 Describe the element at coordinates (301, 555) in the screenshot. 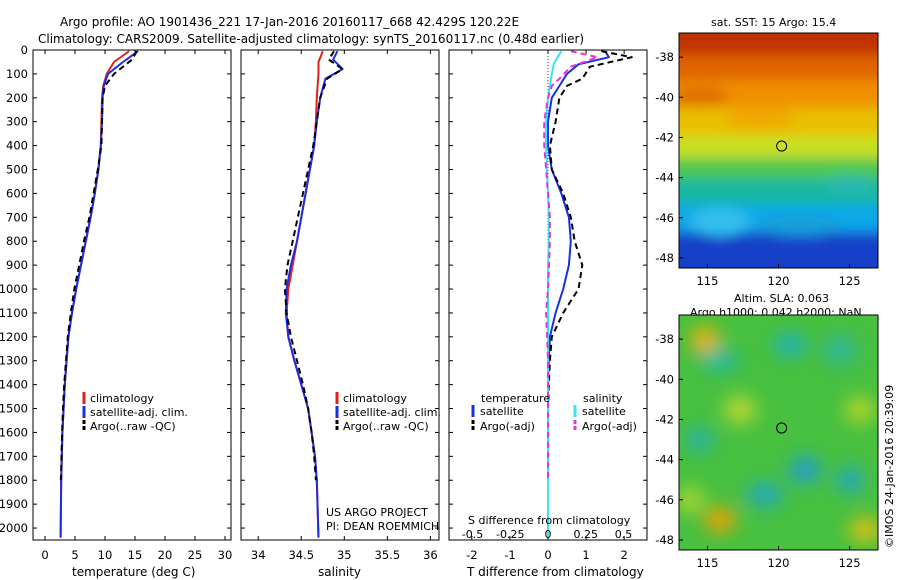

I see `x-tick-label: 34.5` at that location.